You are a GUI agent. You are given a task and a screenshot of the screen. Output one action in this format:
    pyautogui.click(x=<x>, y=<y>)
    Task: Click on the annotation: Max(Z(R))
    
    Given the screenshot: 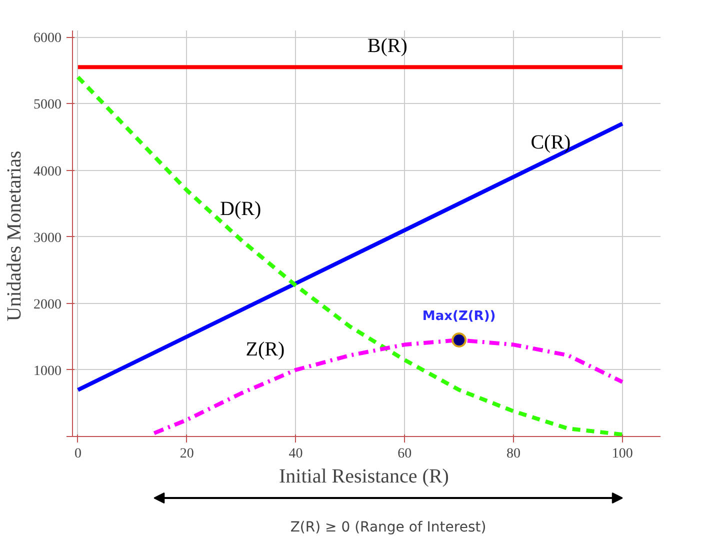 What is the action you would take?
    pyautogui.click(x=459, y=316)
    